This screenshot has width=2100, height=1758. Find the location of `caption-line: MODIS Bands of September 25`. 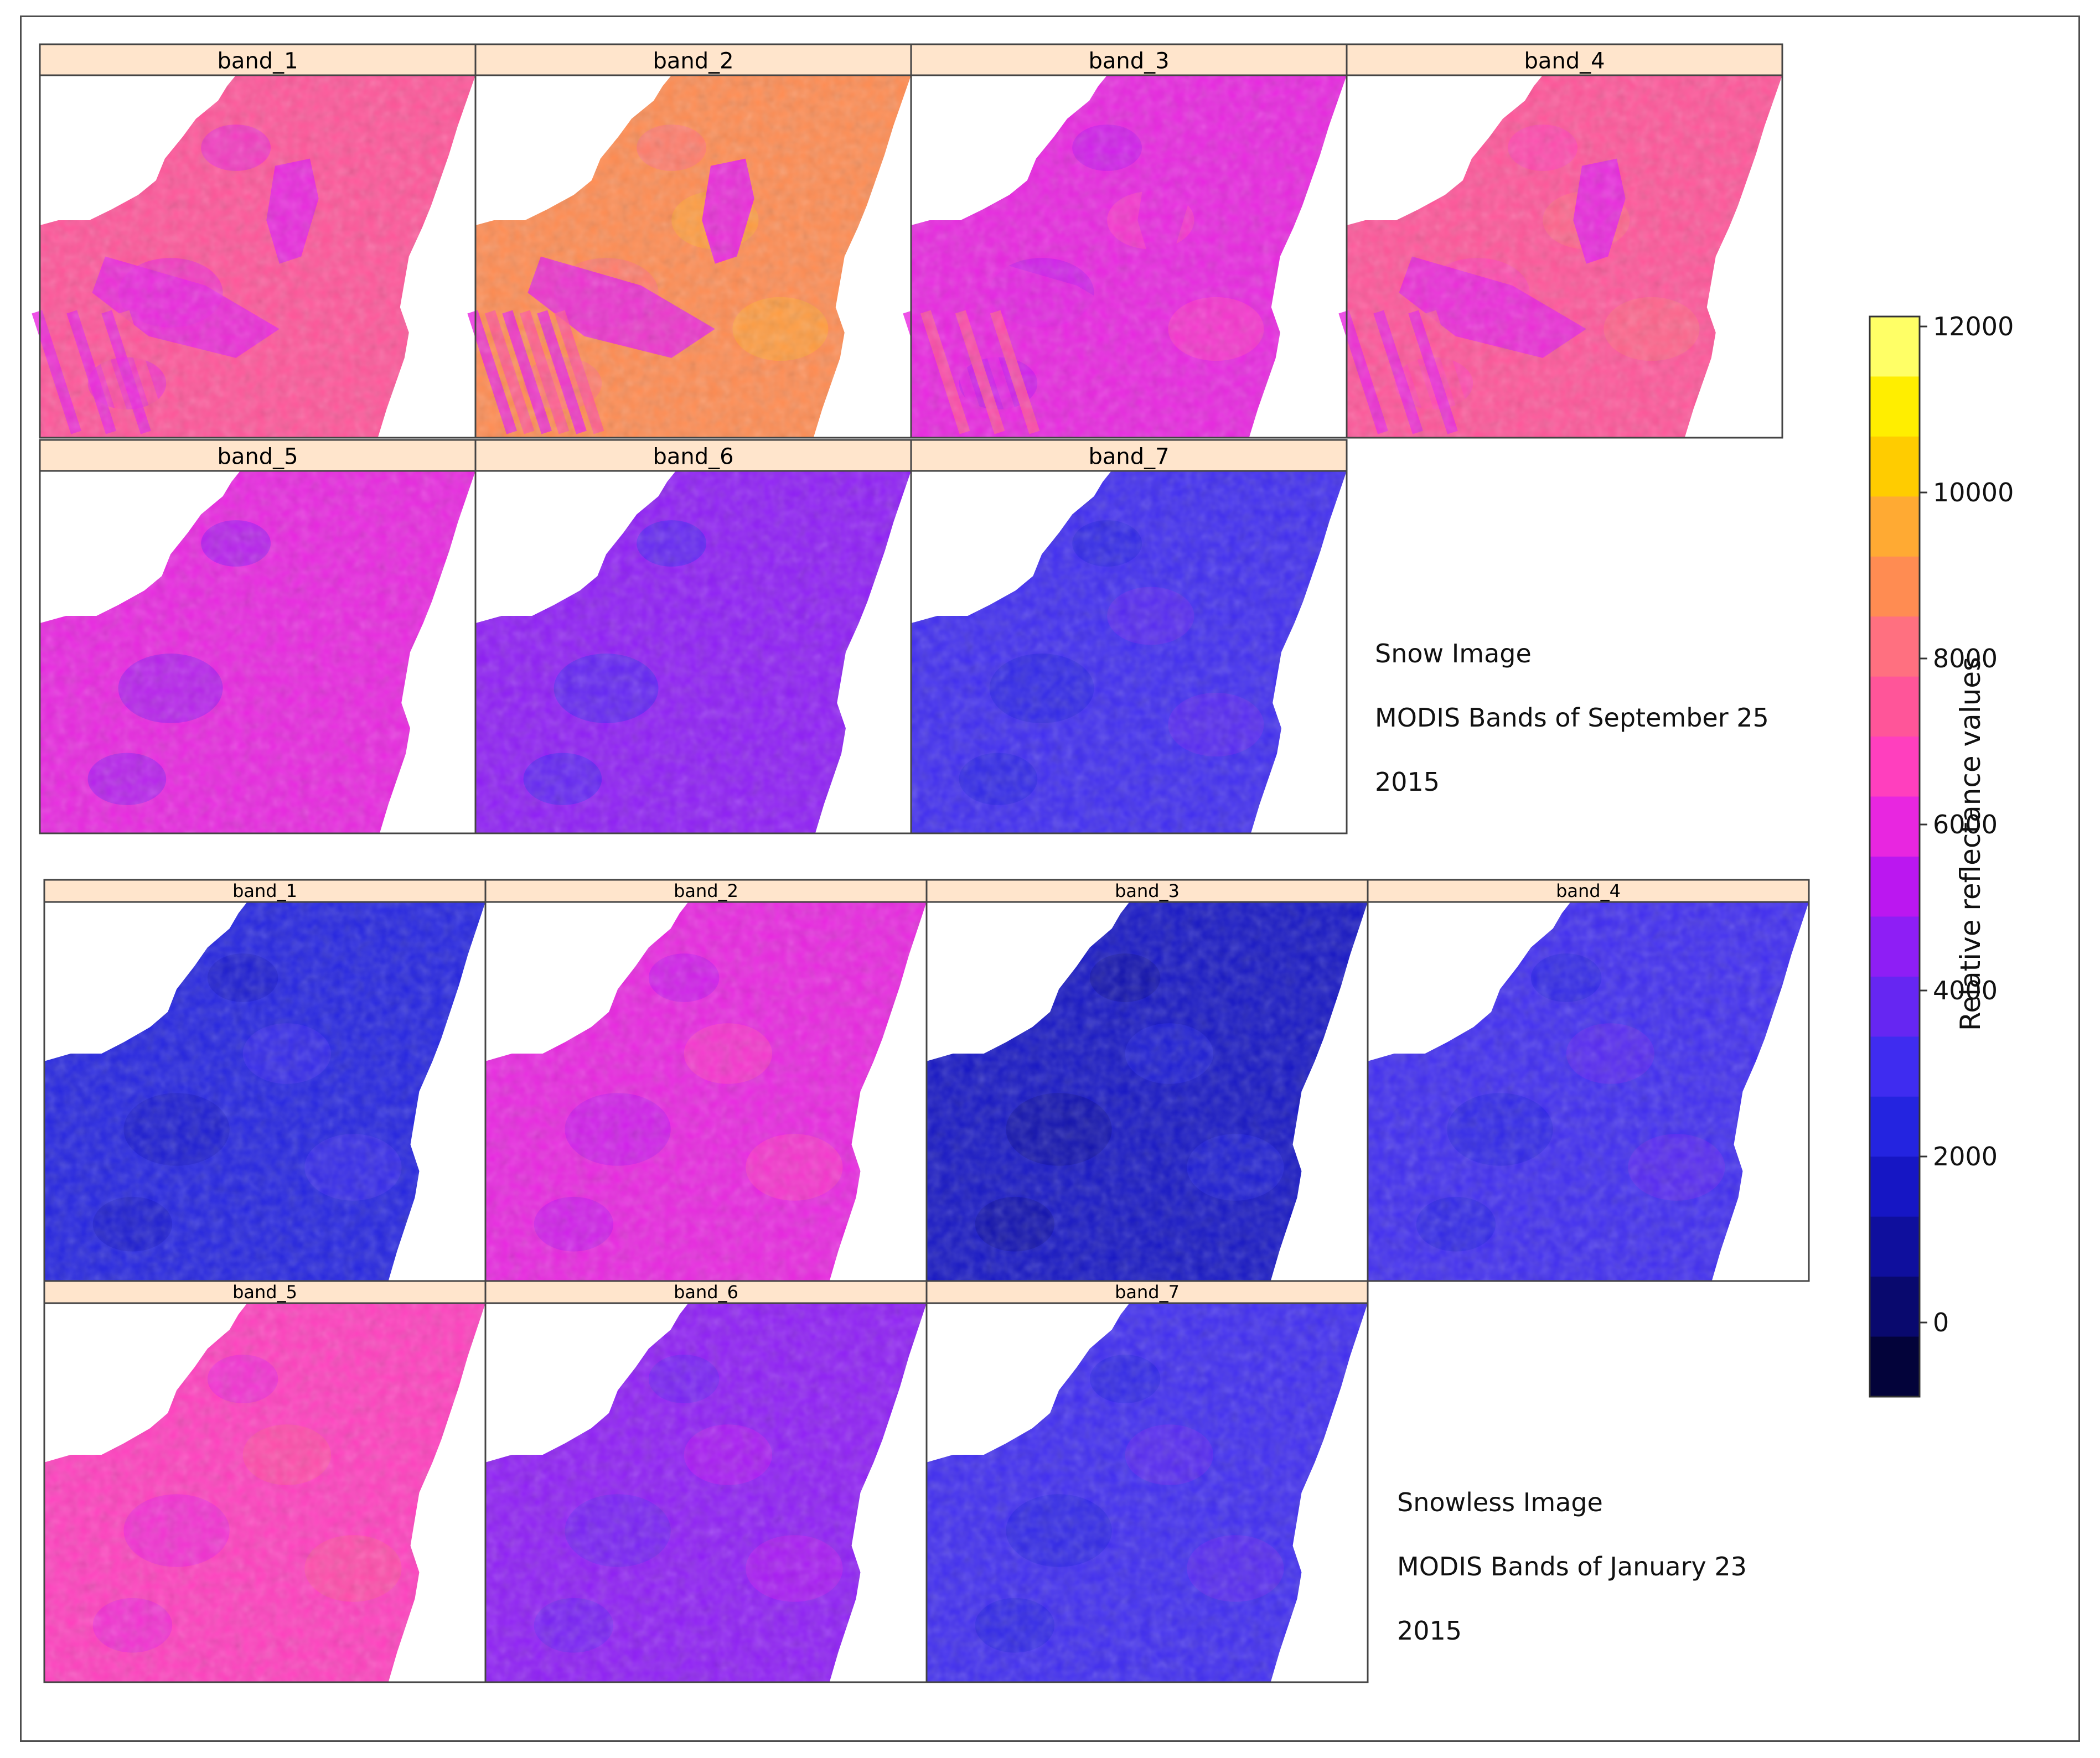

caption-line: MODIS Bands of September 25 is located at coordinates (1572, 718).